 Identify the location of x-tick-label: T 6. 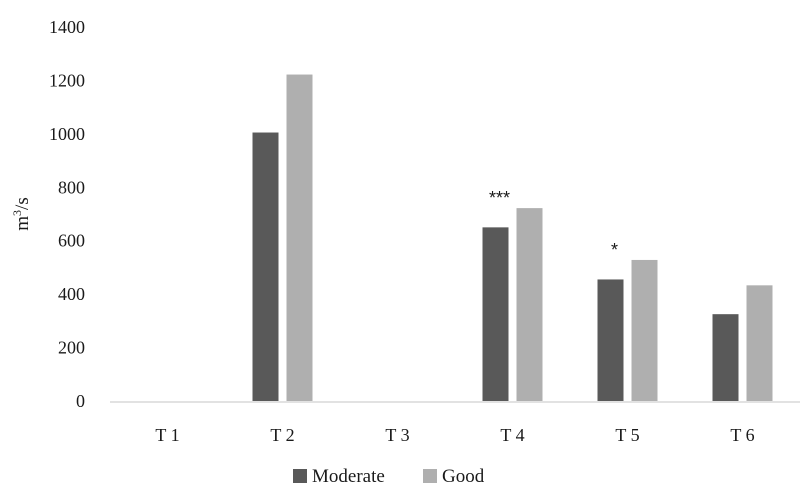
(742, 435).